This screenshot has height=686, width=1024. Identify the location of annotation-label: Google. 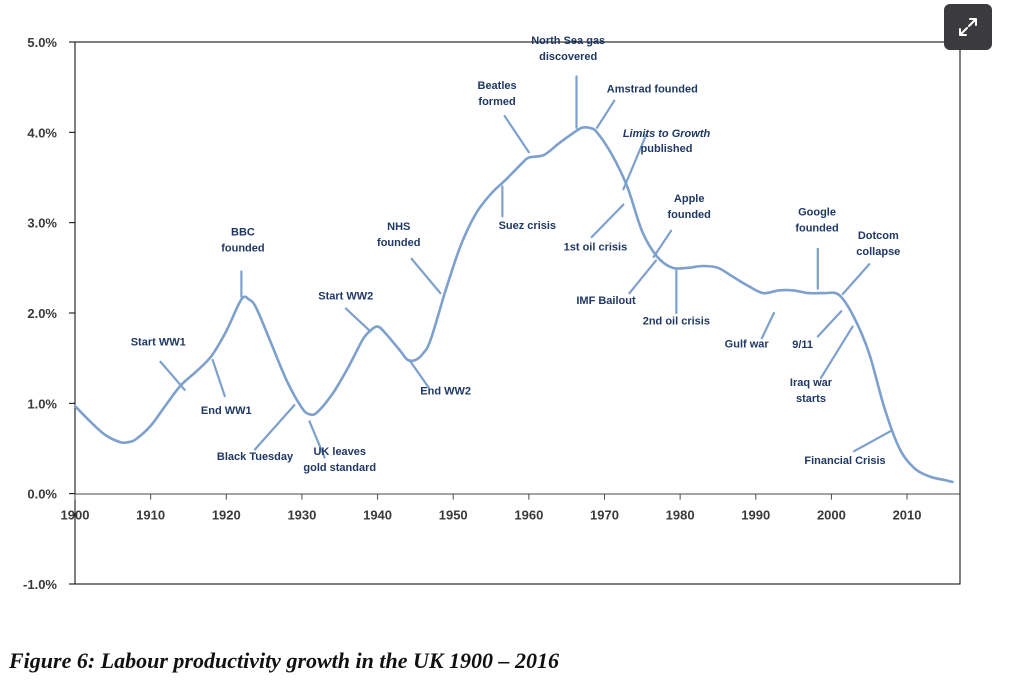
(817, 212).